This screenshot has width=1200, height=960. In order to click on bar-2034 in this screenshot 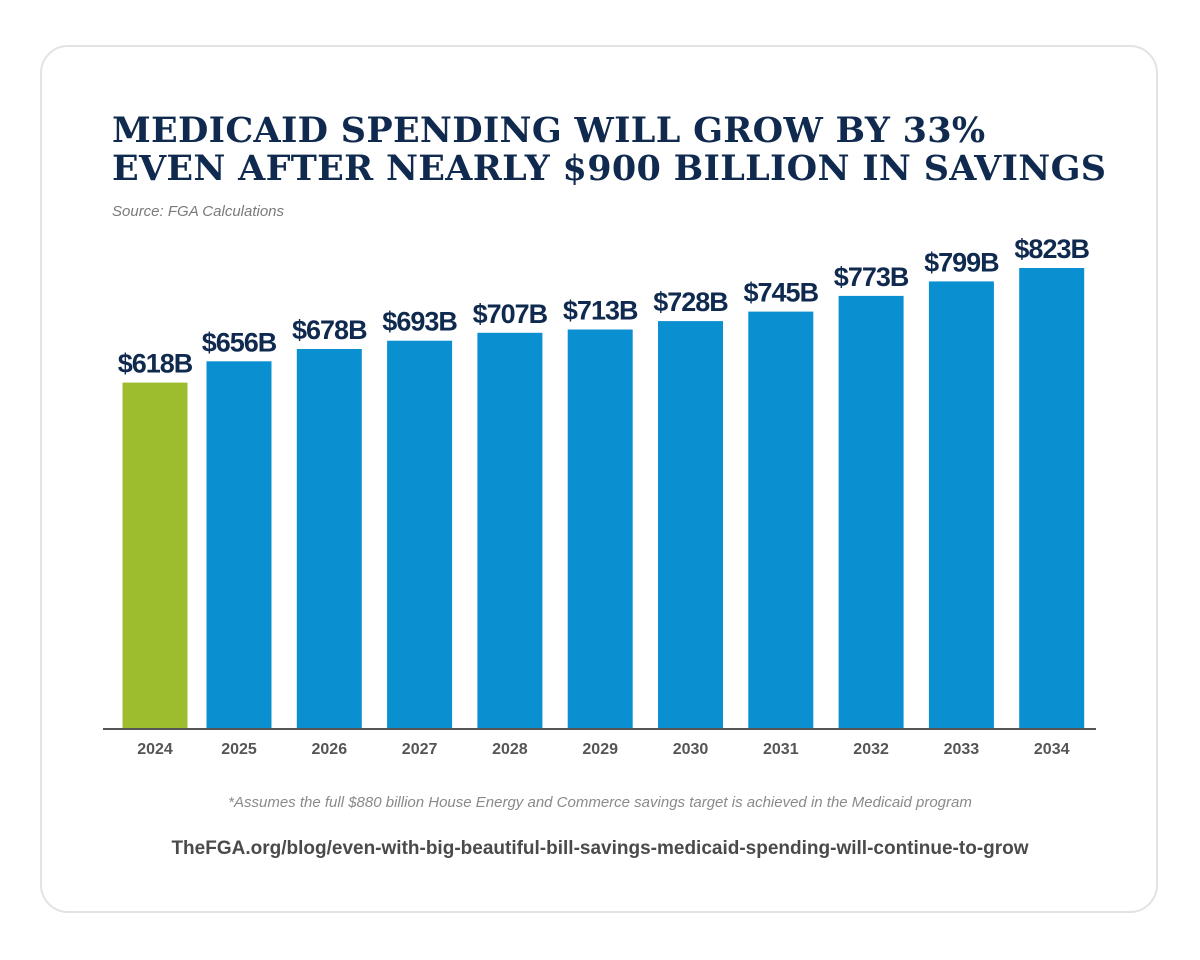, I will do `click(1052, 498)`.